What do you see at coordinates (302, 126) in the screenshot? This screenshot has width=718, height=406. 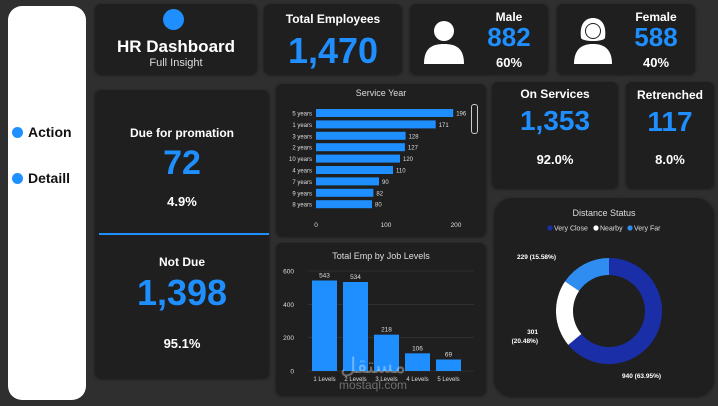 I see `service-year-tick-label: 1 years` at bounding box center [302, 126].